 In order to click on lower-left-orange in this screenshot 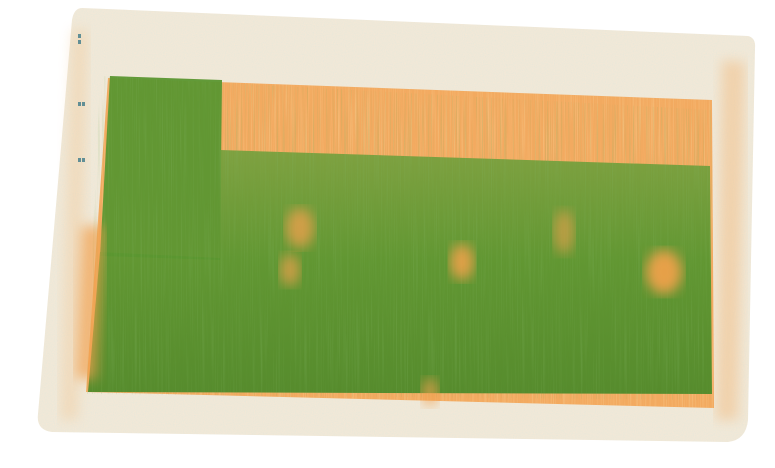, I will do `click(90, 303)`.